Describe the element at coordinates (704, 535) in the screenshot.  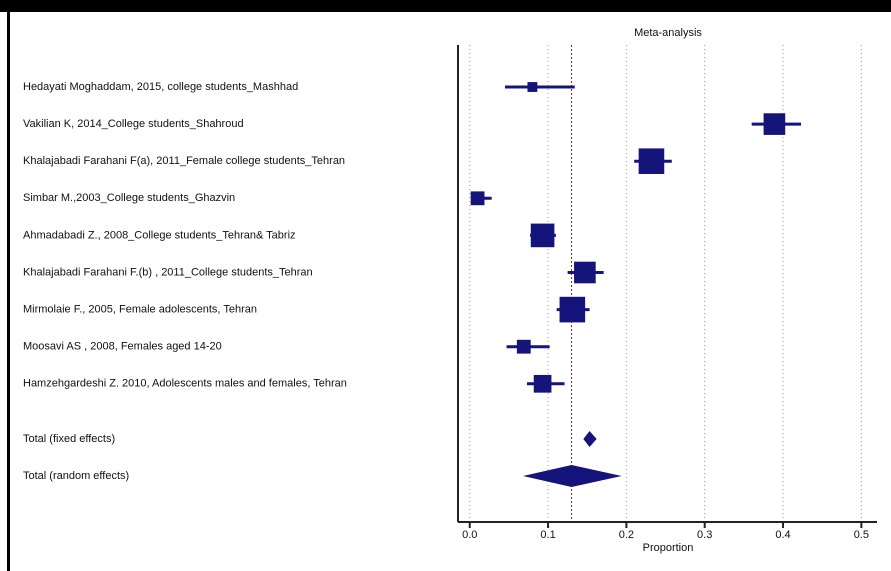
I see `x-tick-label: 0.3` at that location.